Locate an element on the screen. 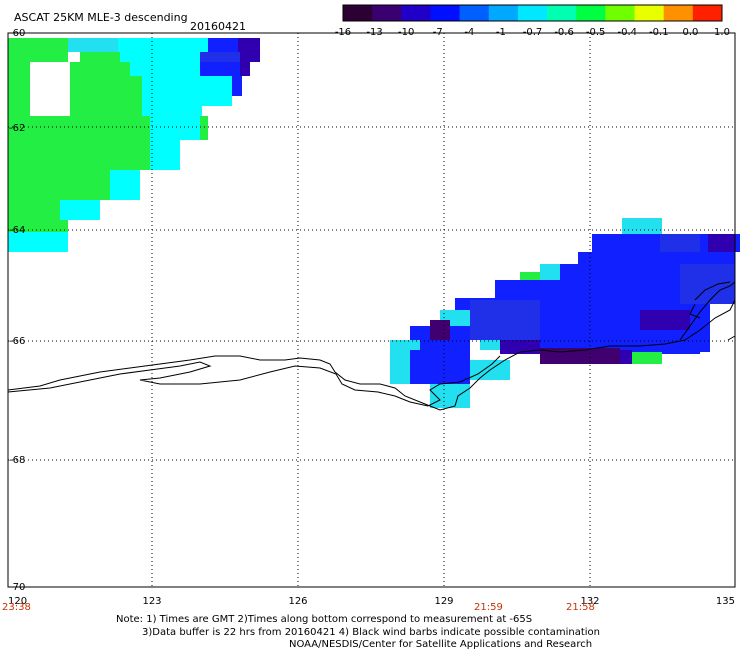 The image size is (740, 651). longitude-label: 132 is located at coordinates (589, 601).